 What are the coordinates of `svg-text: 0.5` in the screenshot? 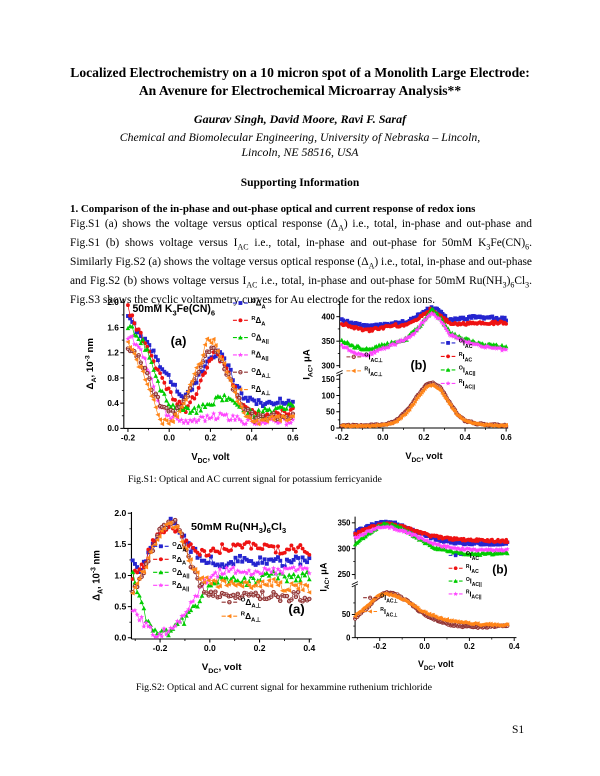 It's located at (120, 607).